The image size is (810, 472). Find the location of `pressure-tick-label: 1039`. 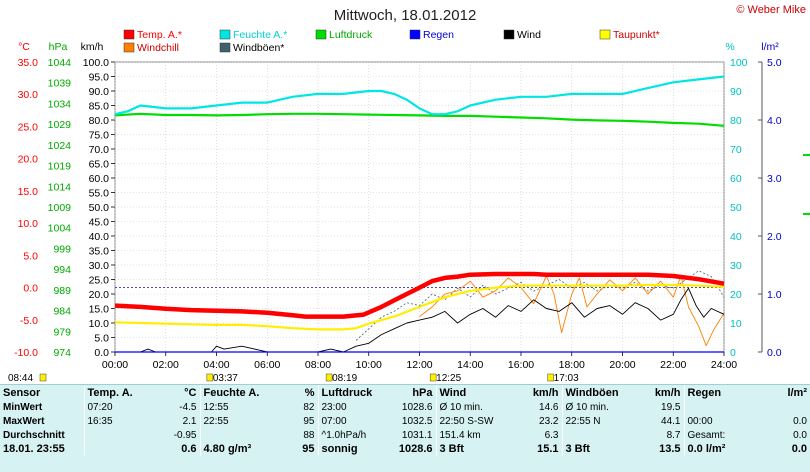

pressure-tick-label: 1039 is located at coordinates (60, 84).